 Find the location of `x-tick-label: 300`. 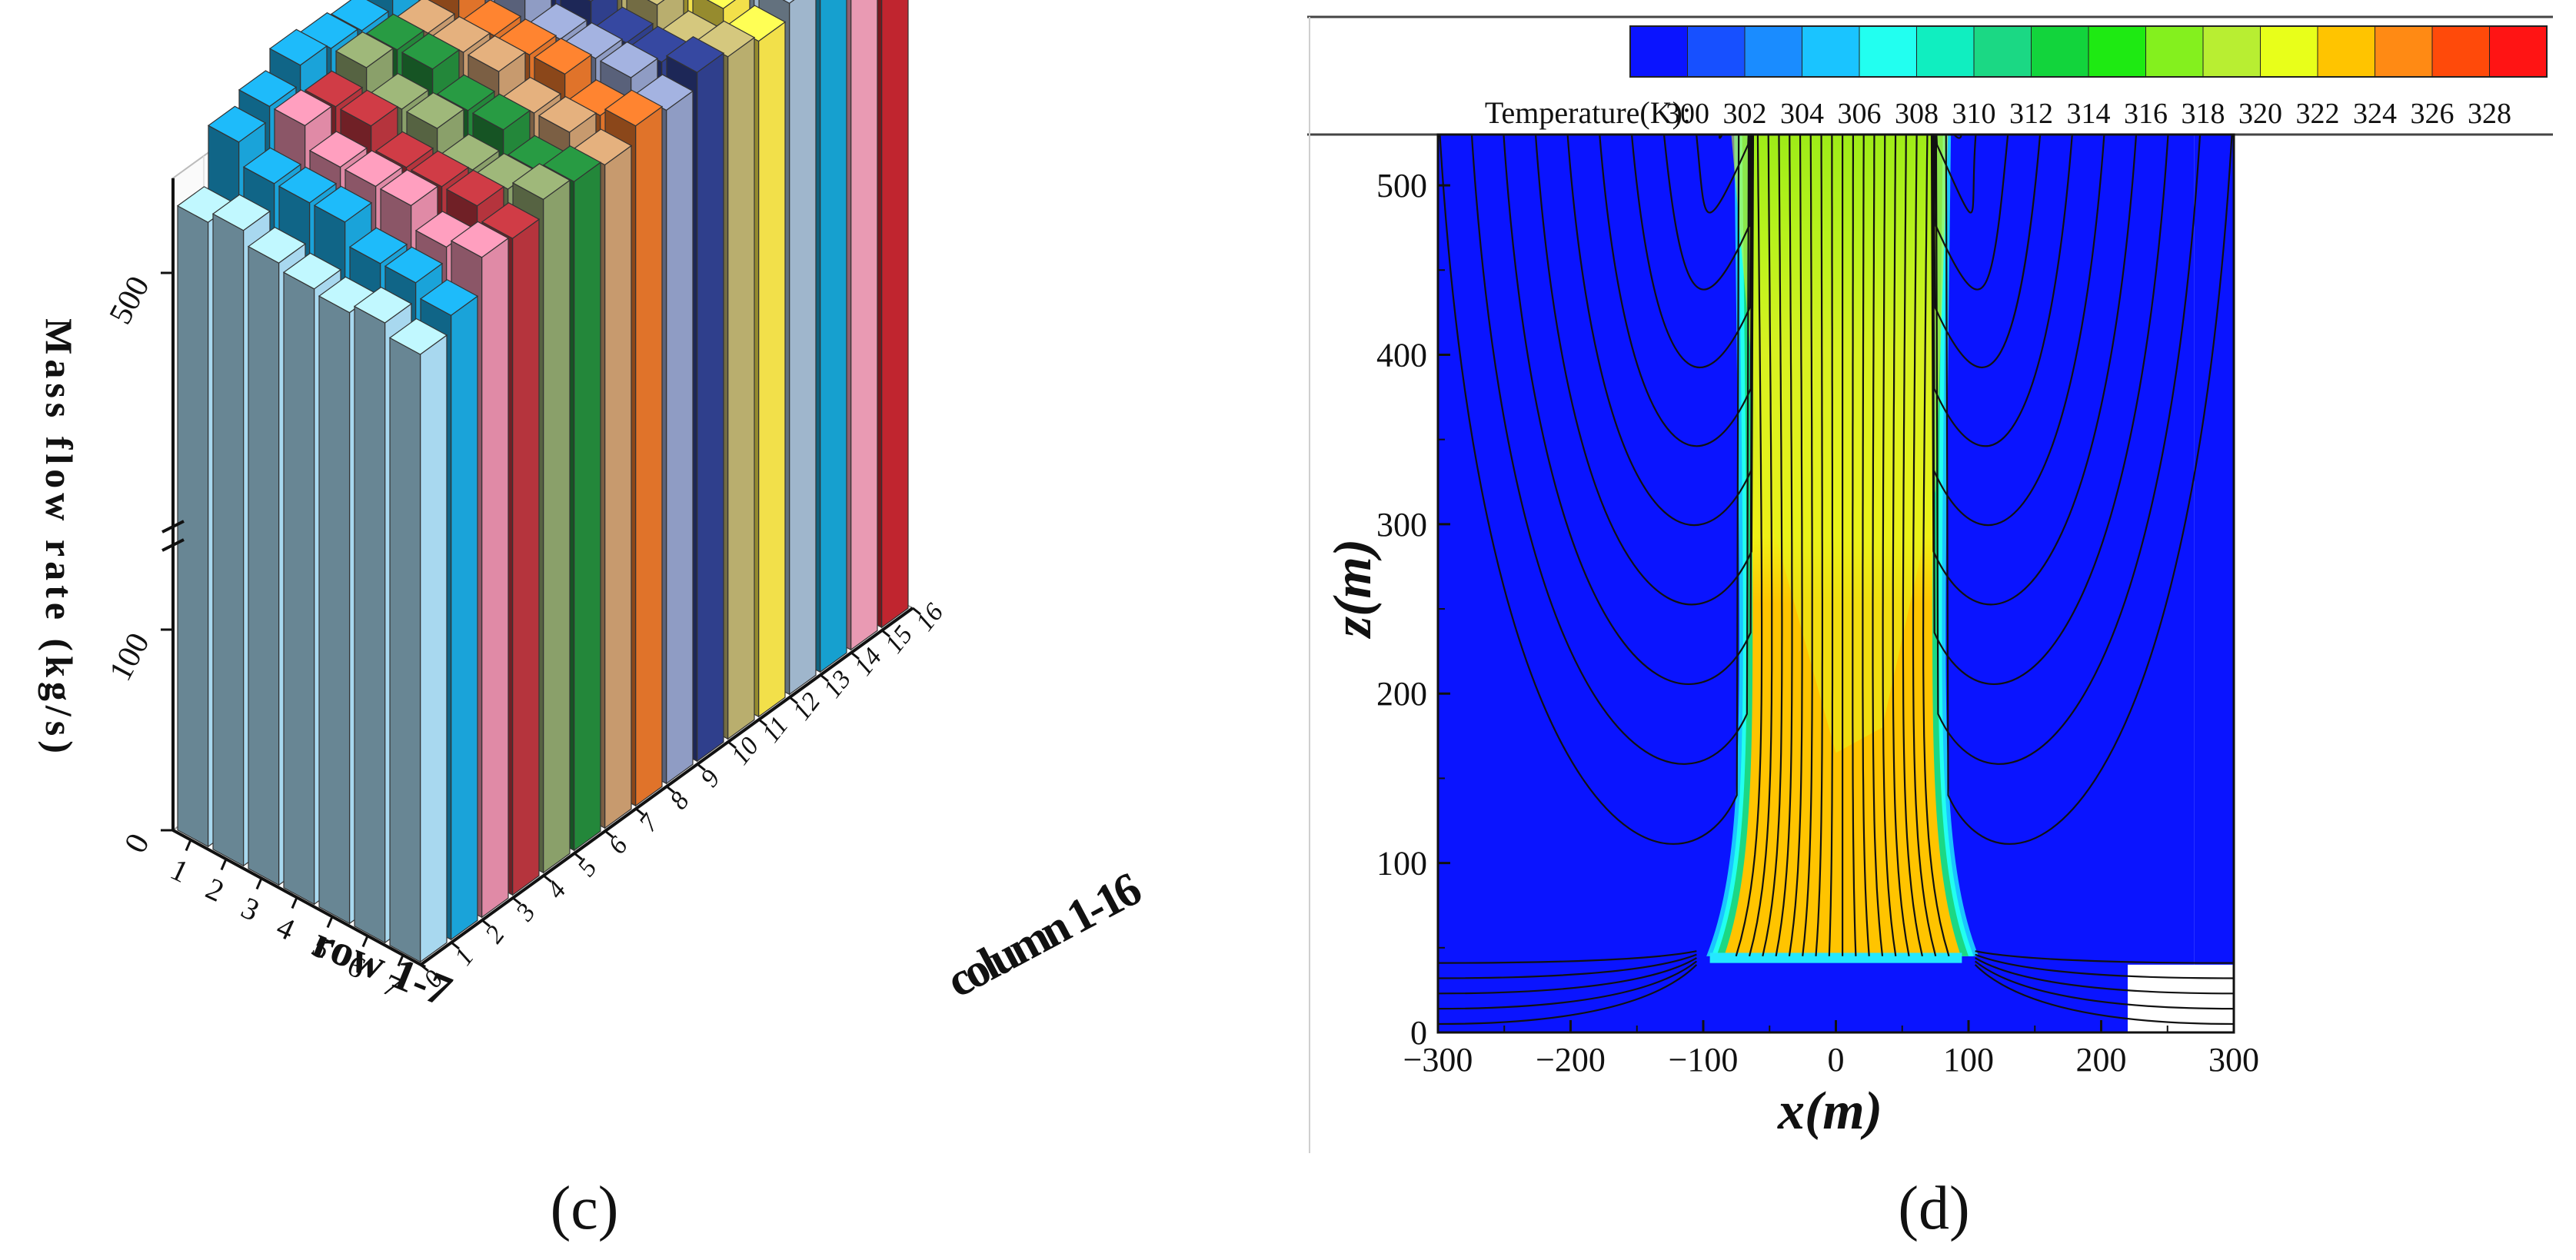

x-tick-label: 300 is located at coordinates (2234, 1060).